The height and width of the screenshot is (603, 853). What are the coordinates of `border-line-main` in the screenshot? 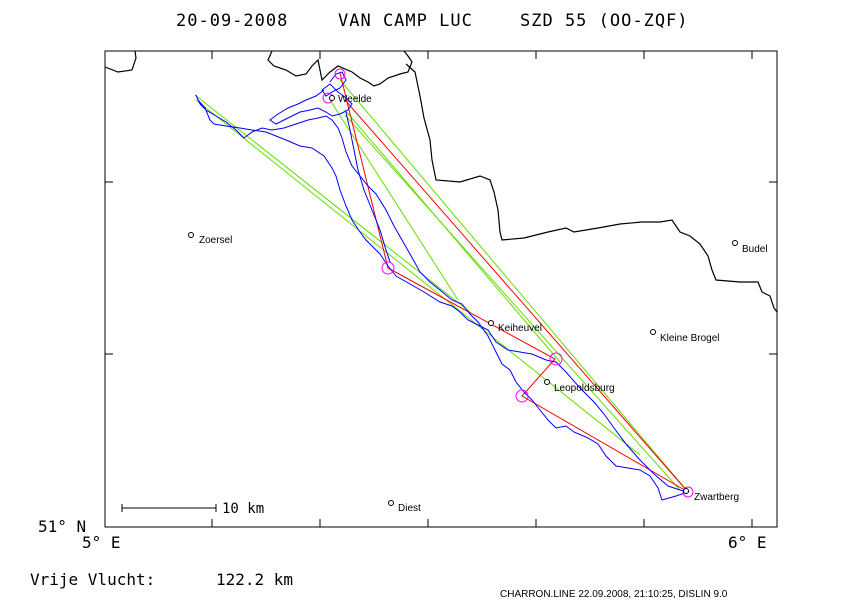 It's located at (340, 68).